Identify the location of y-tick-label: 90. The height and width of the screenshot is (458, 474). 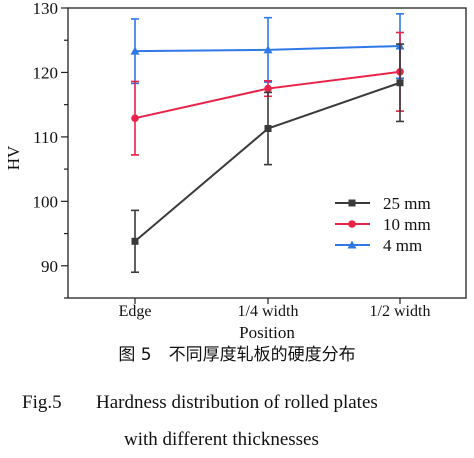
(49, 266).